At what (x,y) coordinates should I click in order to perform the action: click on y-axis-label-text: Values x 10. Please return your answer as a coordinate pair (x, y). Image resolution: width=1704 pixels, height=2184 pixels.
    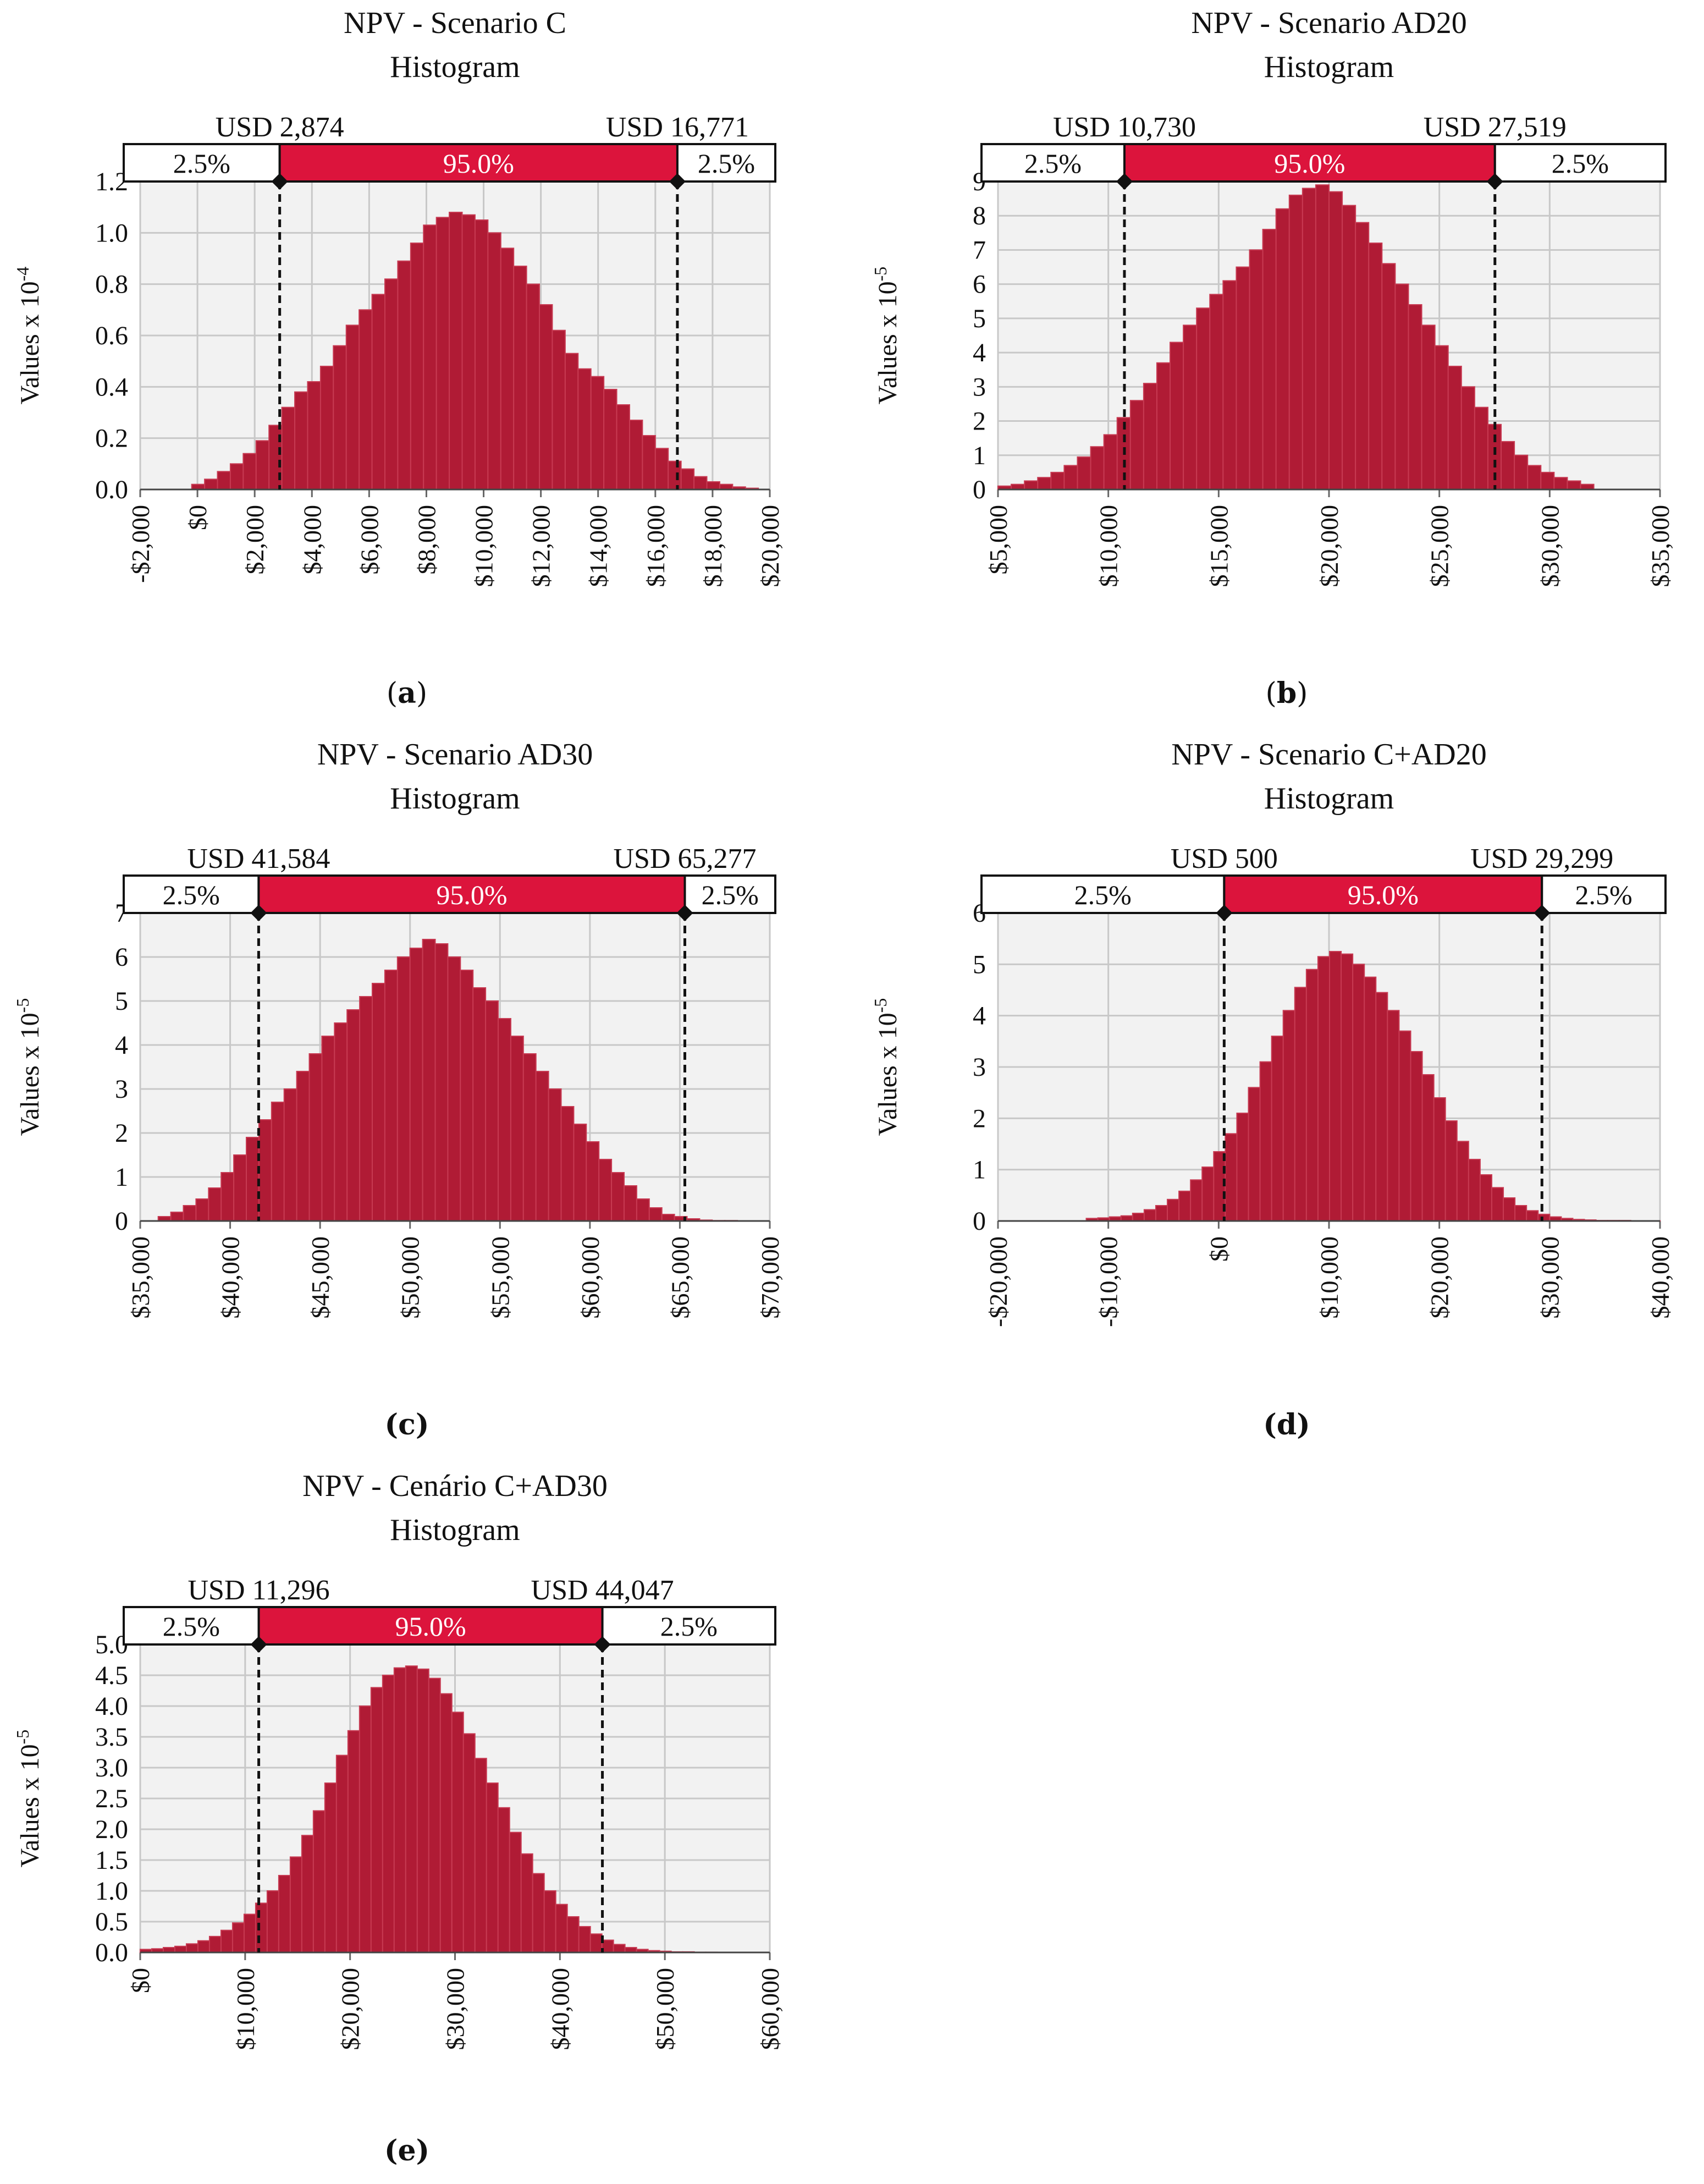
    Looking at the image, I should click on (887, 1074).